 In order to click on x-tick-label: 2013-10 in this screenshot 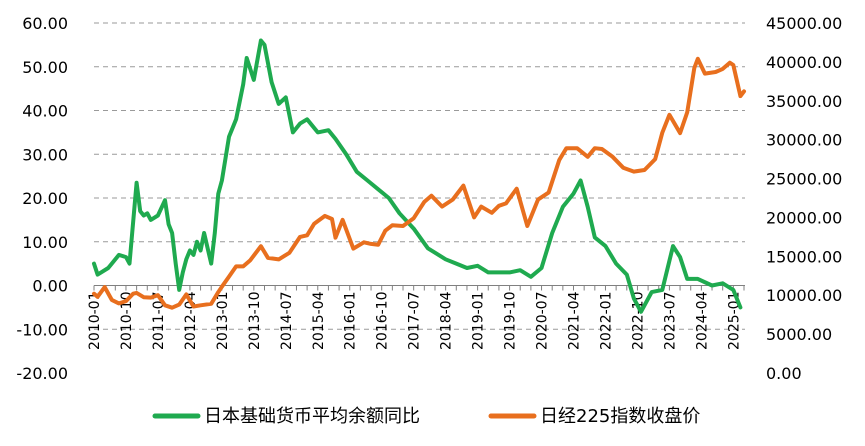, I will do `click(255, 321)`.